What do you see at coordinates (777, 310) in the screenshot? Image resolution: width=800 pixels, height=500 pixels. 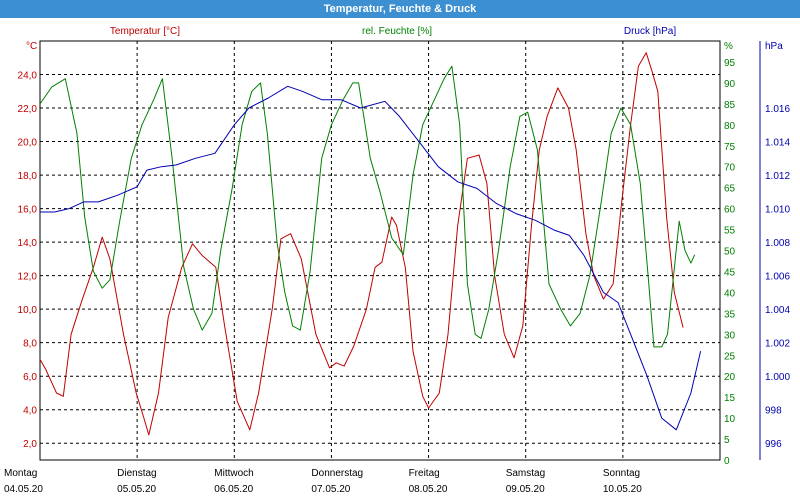 I see `pressure-tick-label: 1.004` at bounding box center [777, 310].